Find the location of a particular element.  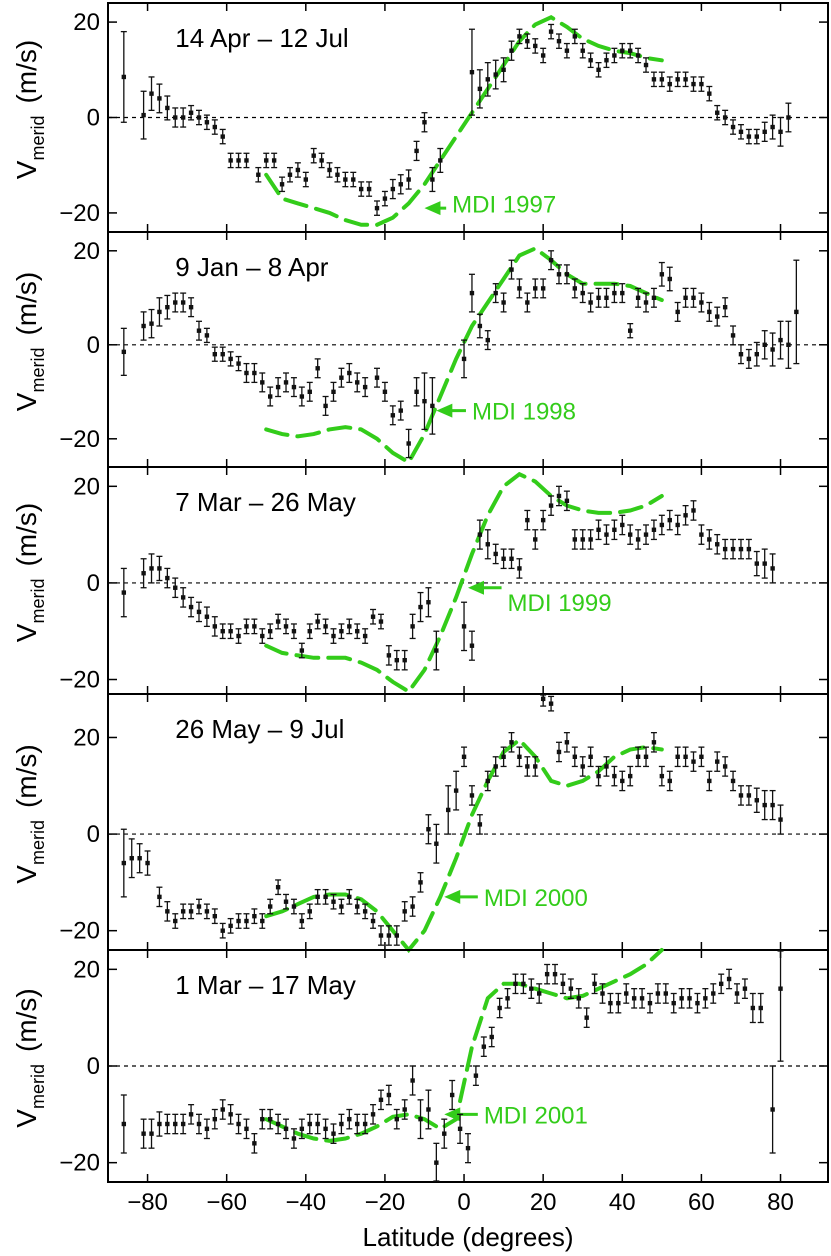

panel-title: 9 Jan – 8 Apr is located at coordinates (252, 267).